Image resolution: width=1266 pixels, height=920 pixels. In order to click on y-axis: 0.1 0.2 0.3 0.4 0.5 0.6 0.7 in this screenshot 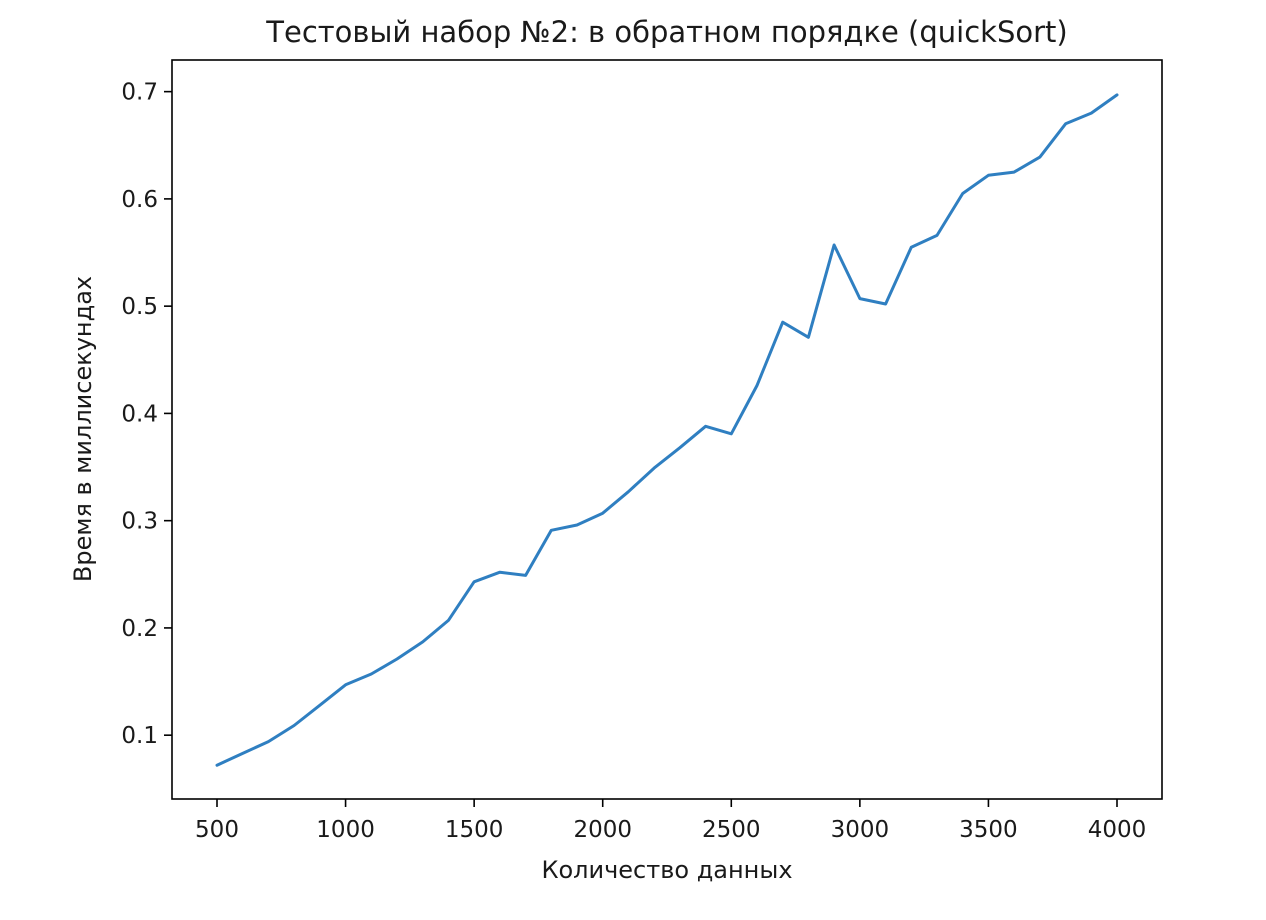, I will do `click(146, 414)`.